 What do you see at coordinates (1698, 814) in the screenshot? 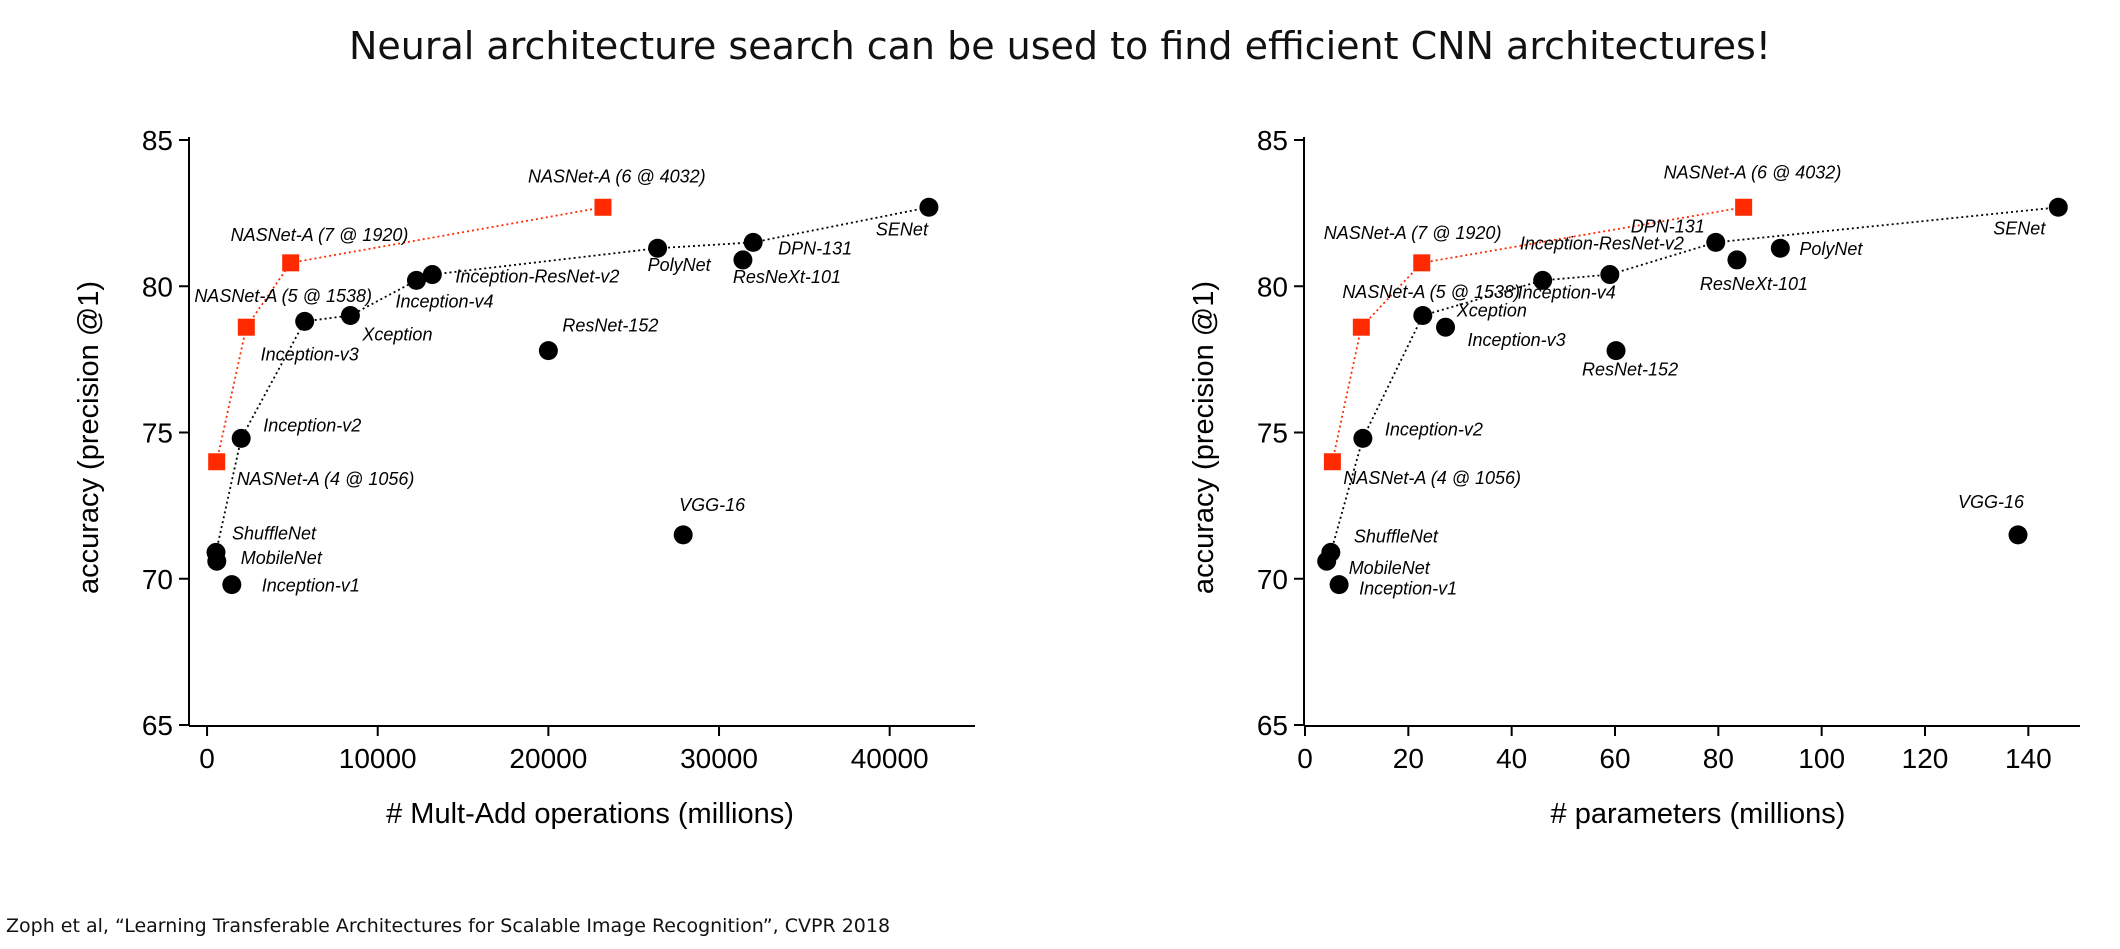
I see `x-axis-title: # parameters (millions)` at bounding box center [1698, 814].